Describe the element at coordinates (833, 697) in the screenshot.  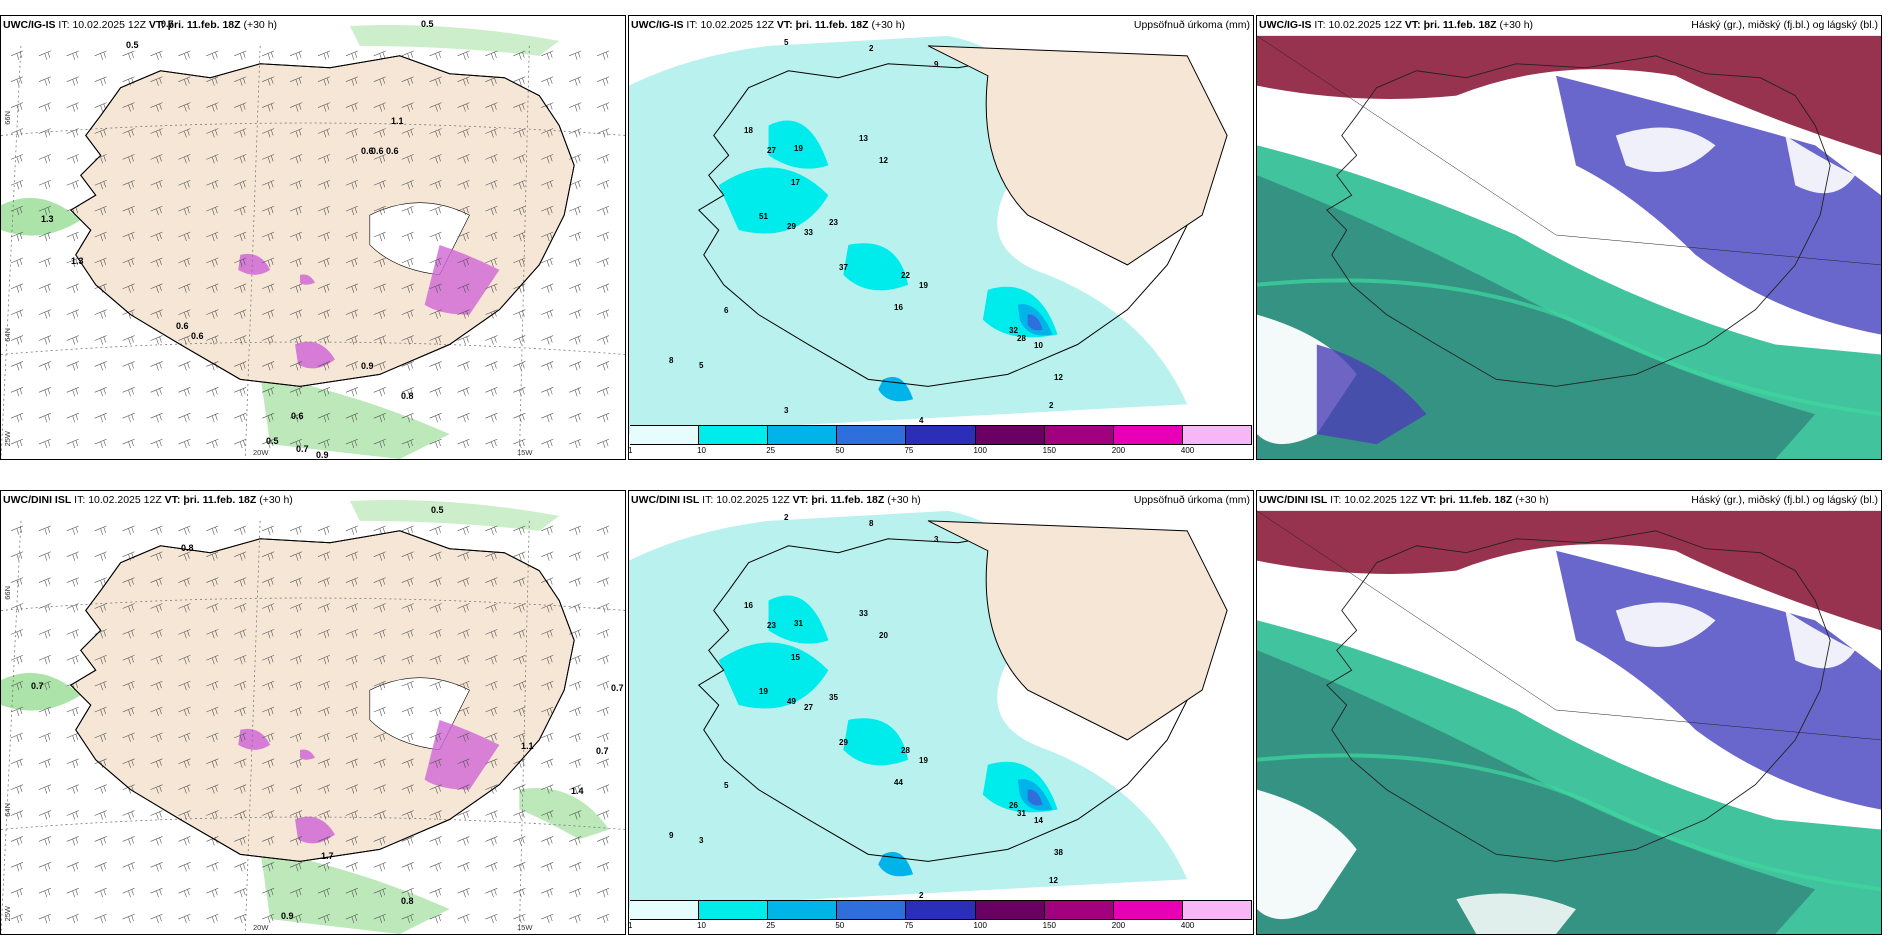
I see `accum-value-label: 35` at that location.